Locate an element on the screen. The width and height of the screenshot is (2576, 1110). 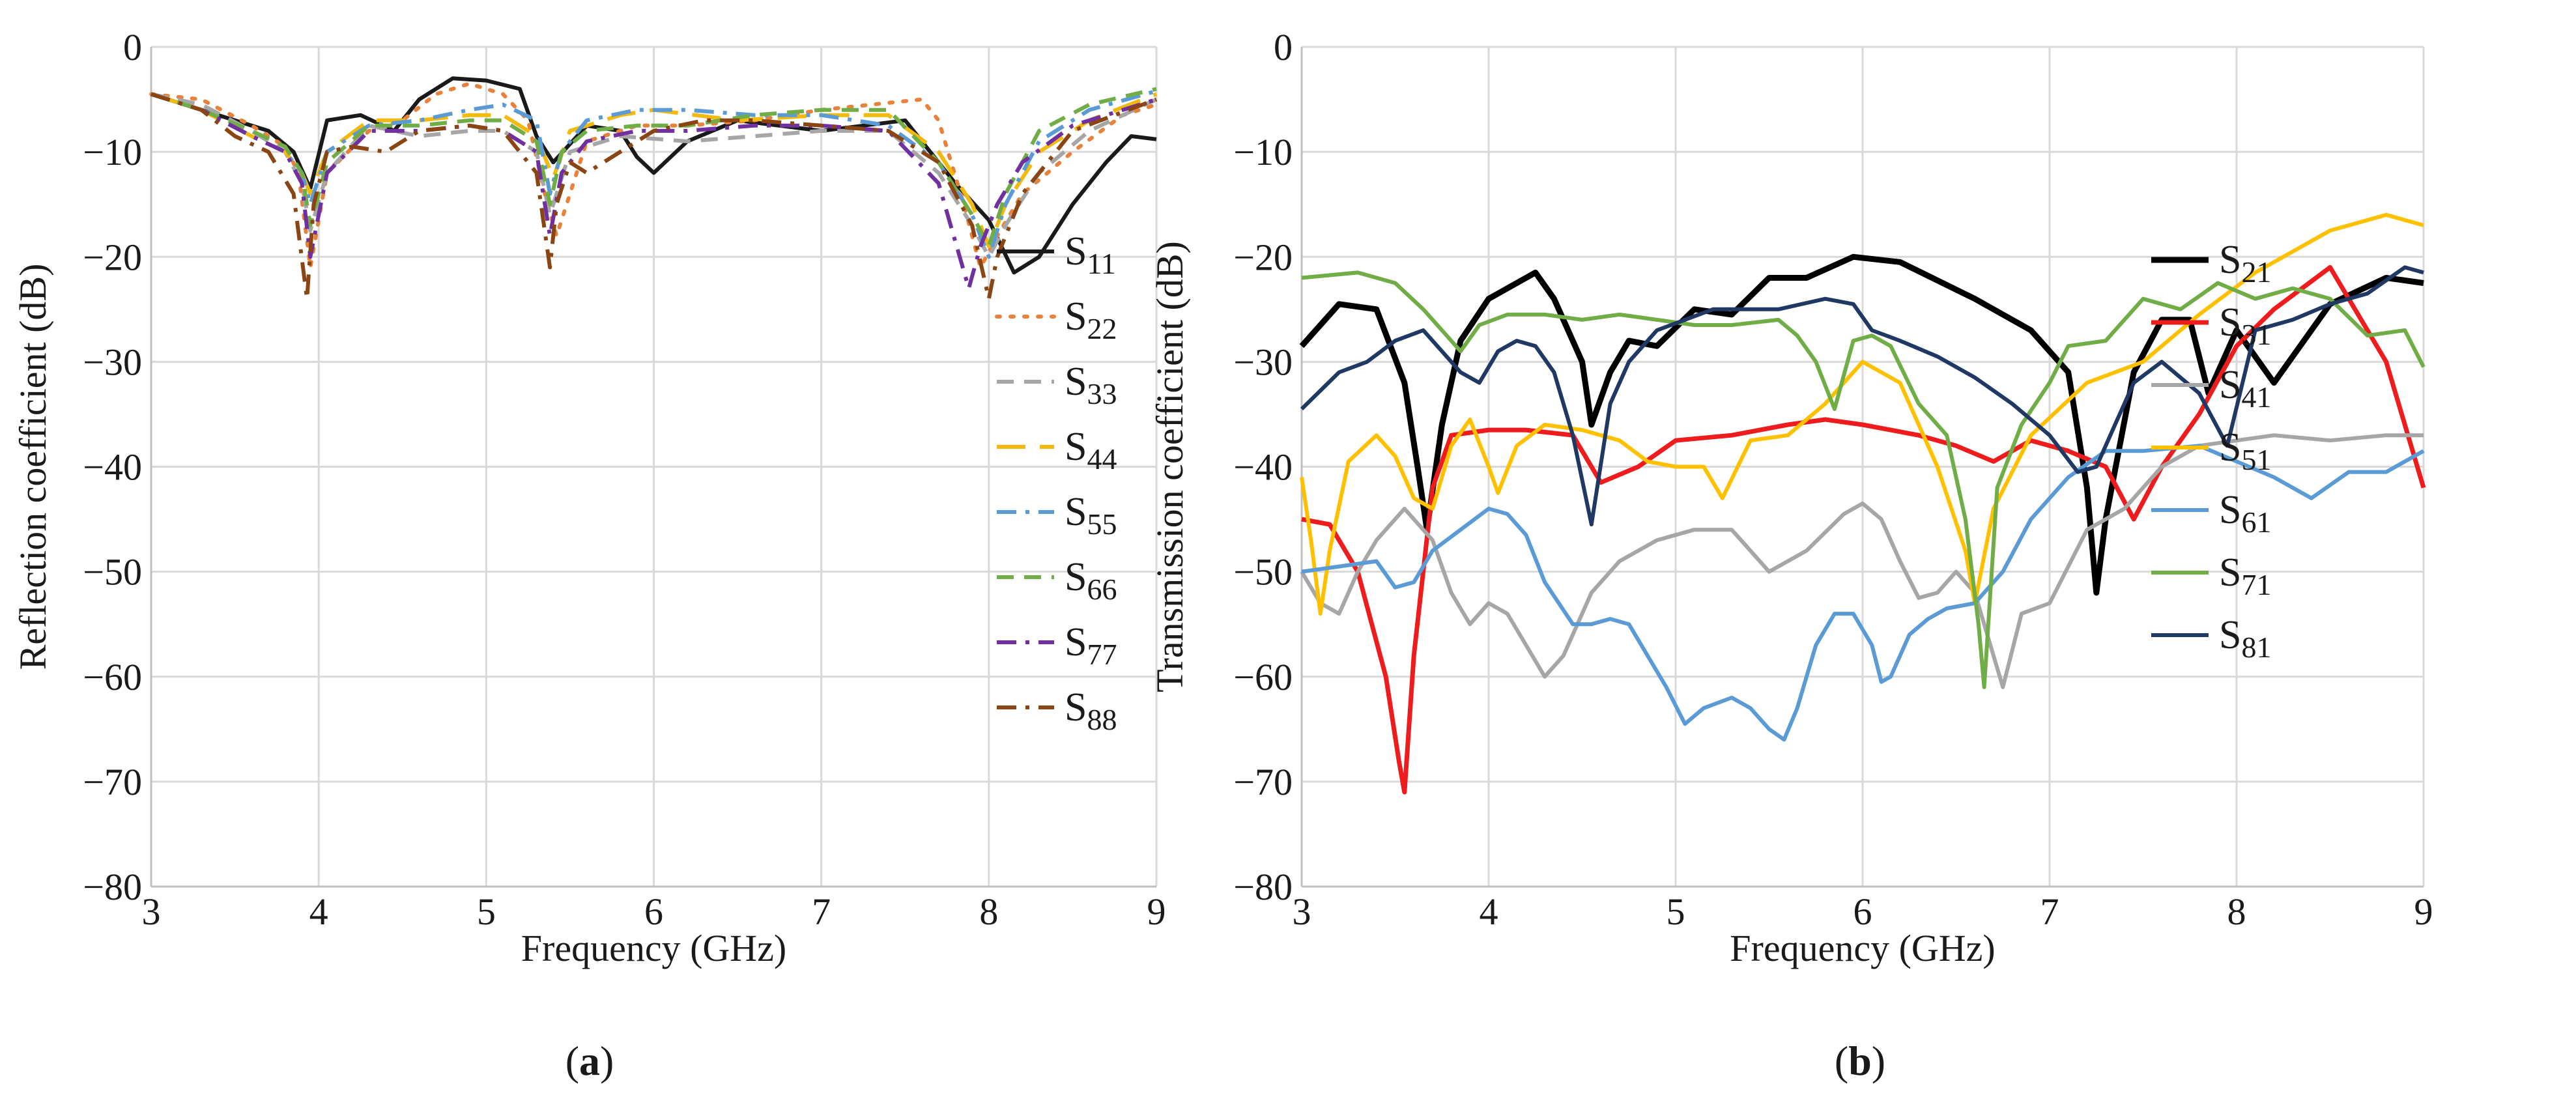
panel-a-y-tick-label: −60 is located at coordinates (113, 677).